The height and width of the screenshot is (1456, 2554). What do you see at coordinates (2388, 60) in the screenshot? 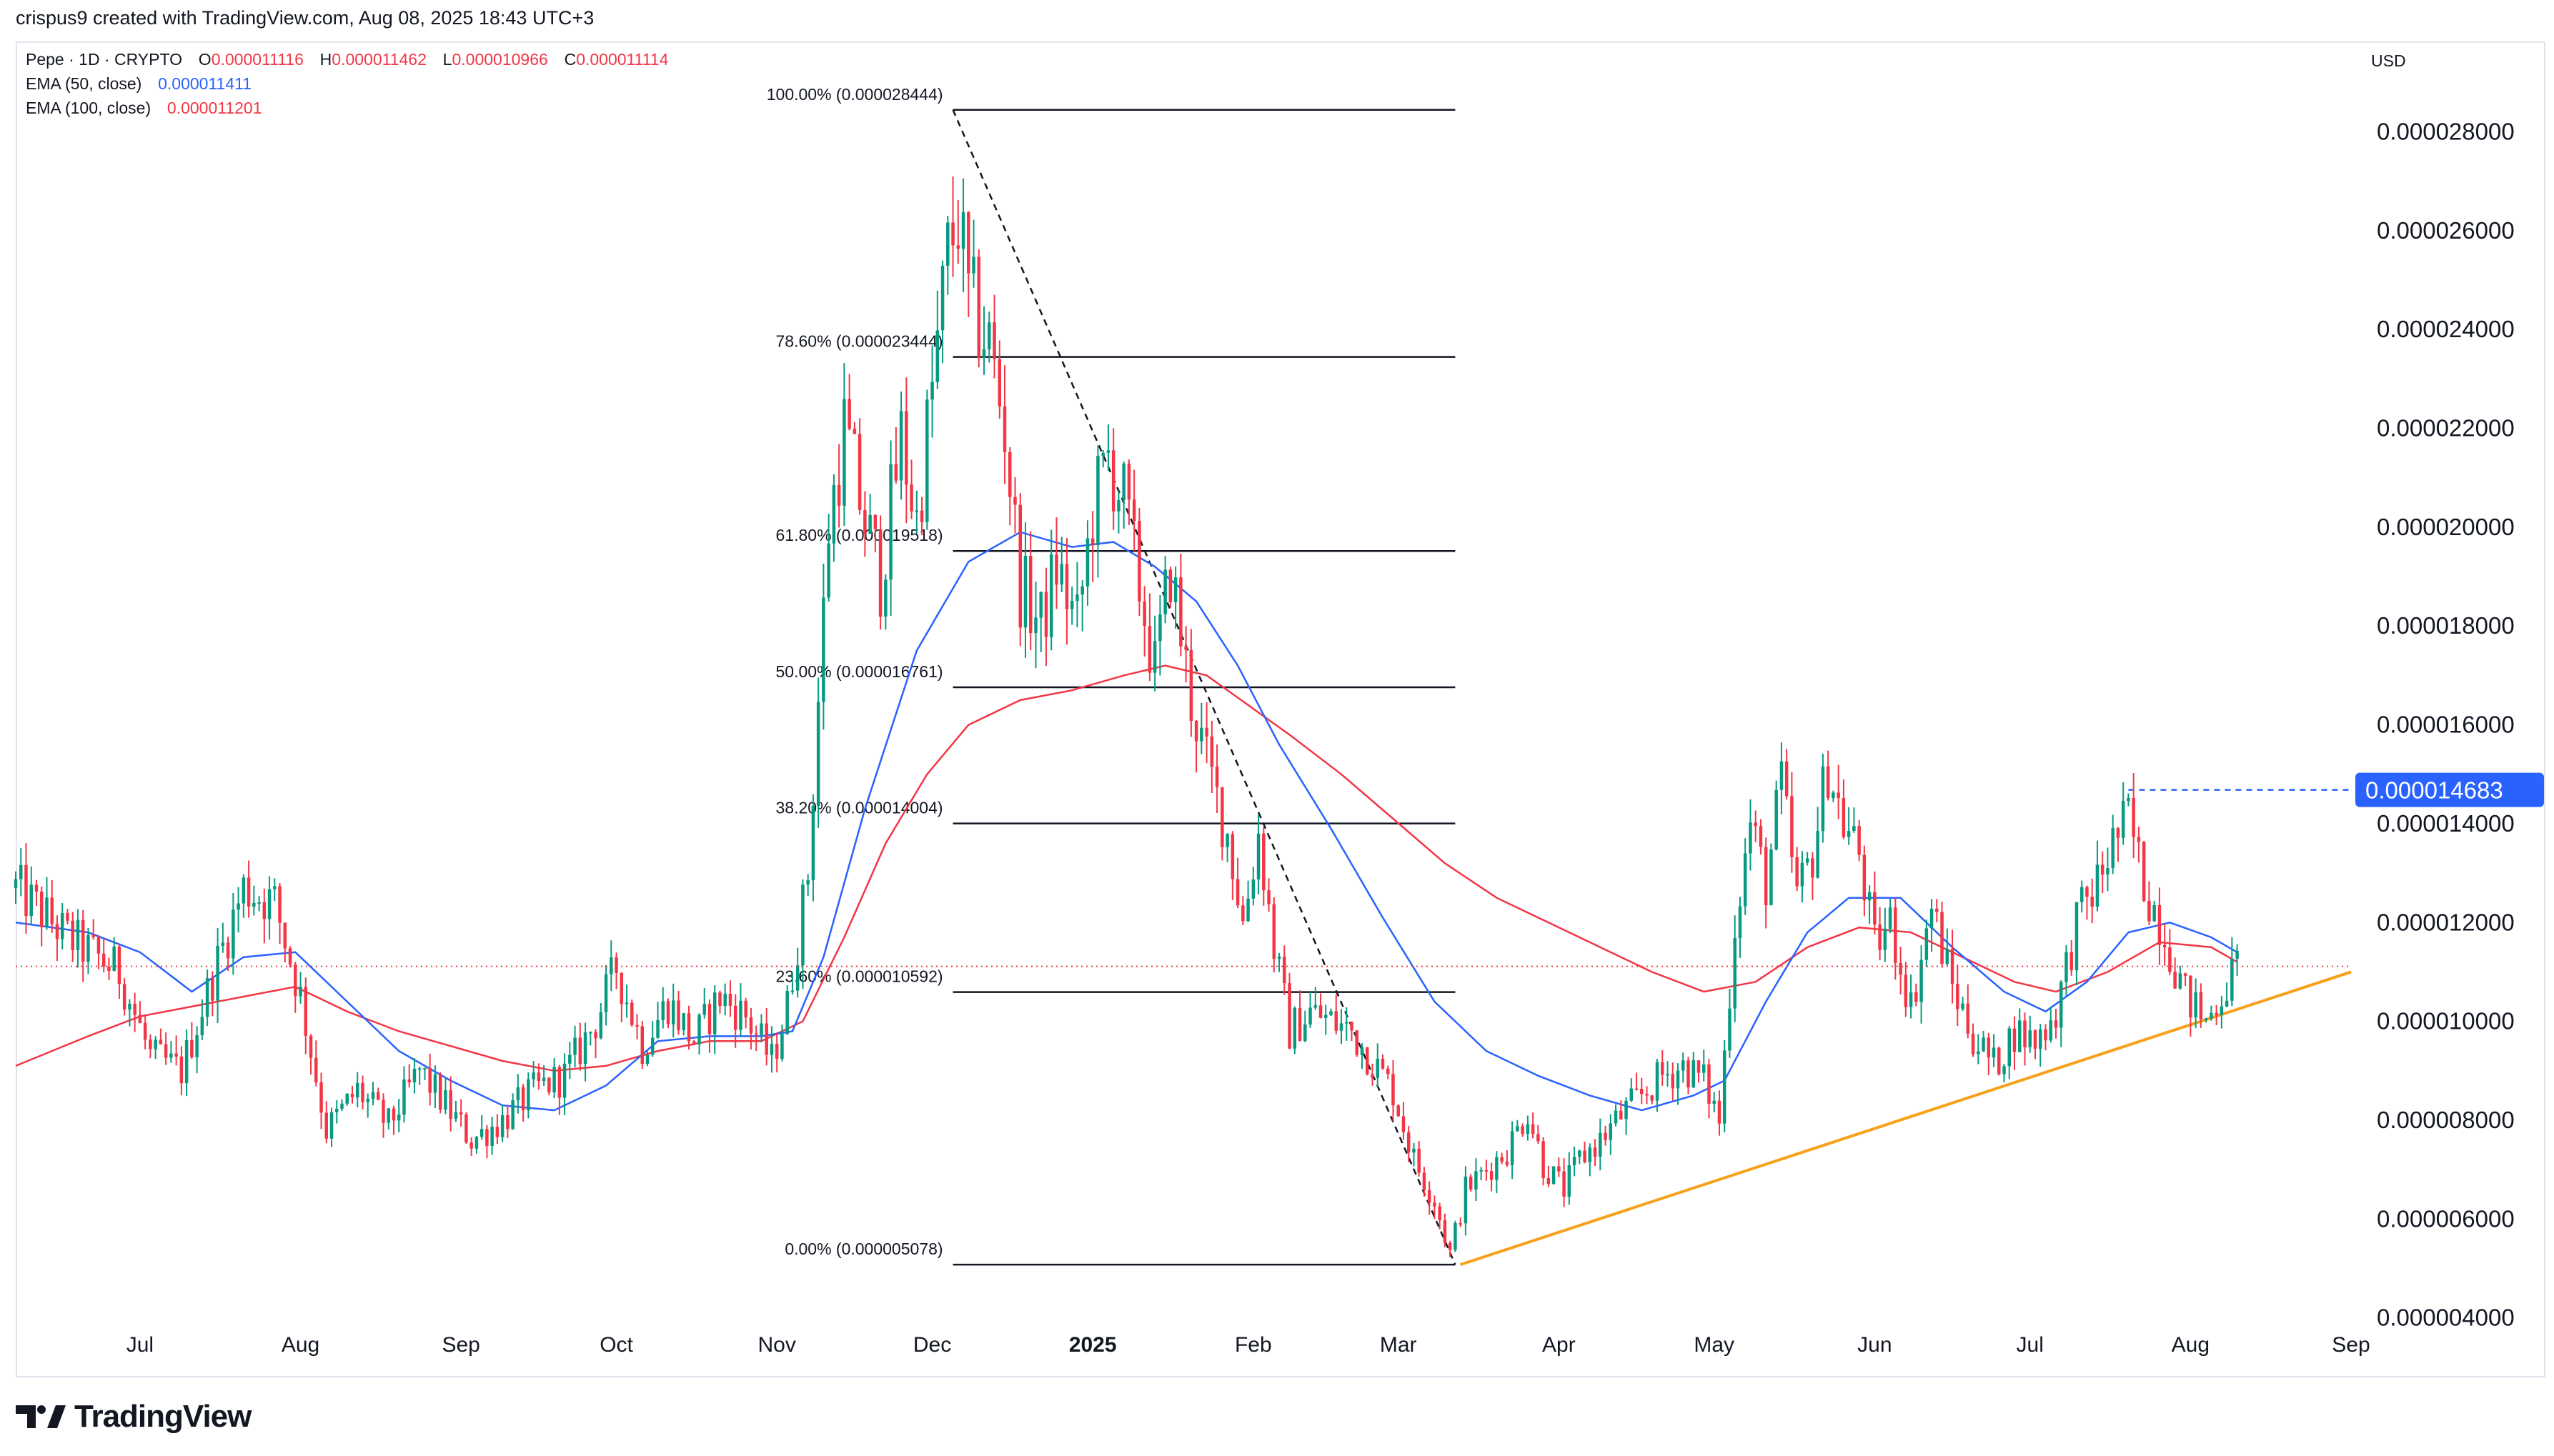
I see `currency-label: USD` at bounding box center [2388, 60].